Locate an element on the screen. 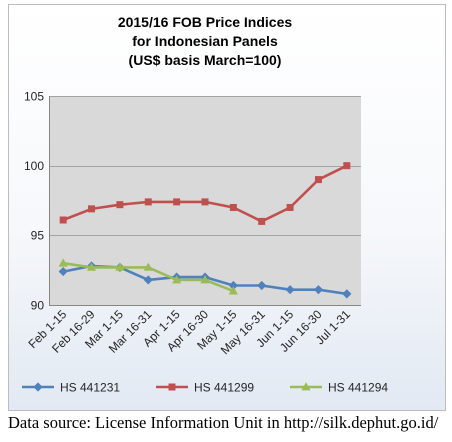 The image size is (452, 442). legend-label-hs-441231: HS 441231 is located at coordinates (90, 387).